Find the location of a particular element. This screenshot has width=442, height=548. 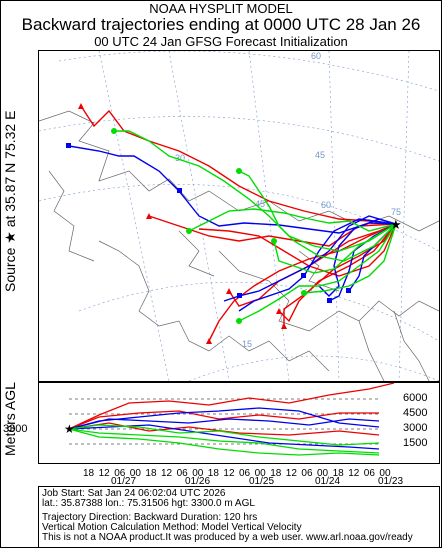

lat-label: 15 is located at coordinates (247, 344).